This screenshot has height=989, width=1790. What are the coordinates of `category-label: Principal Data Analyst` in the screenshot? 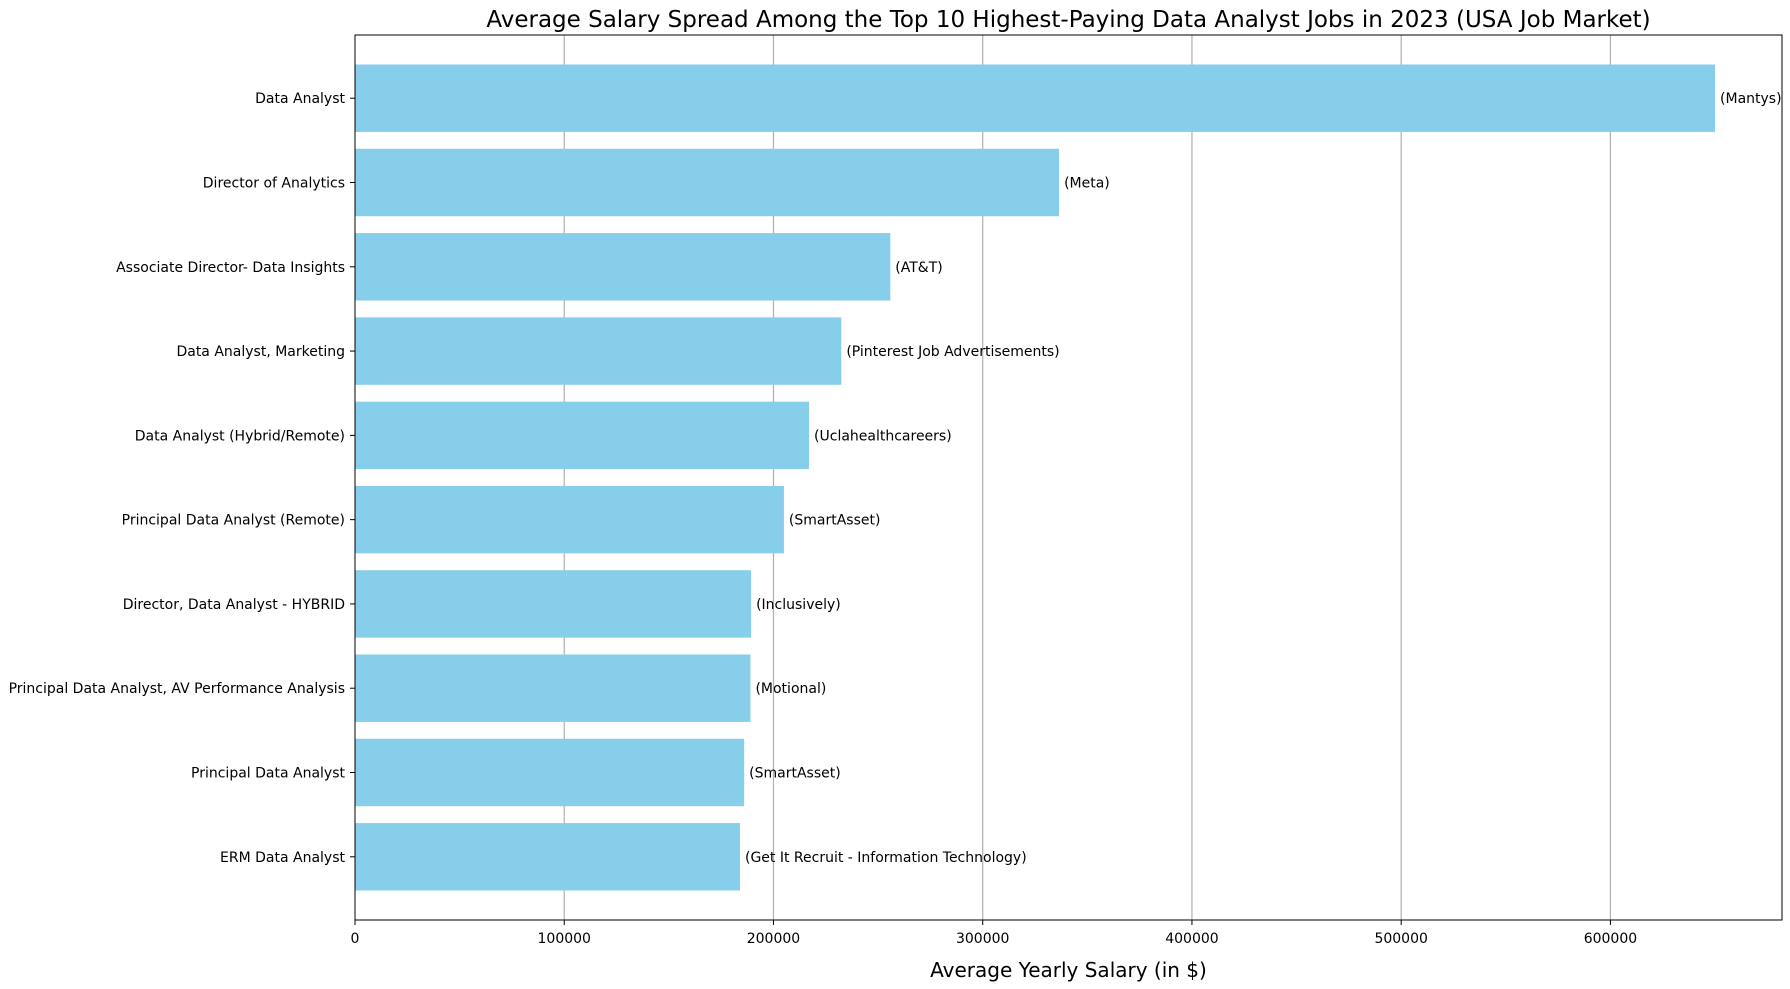 It's located at (268, 774).